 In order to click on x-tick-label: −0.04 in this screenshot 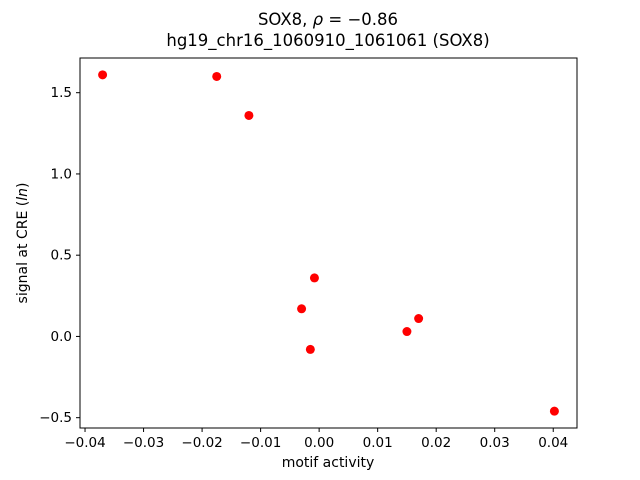, I will do `click(84, 443)`.